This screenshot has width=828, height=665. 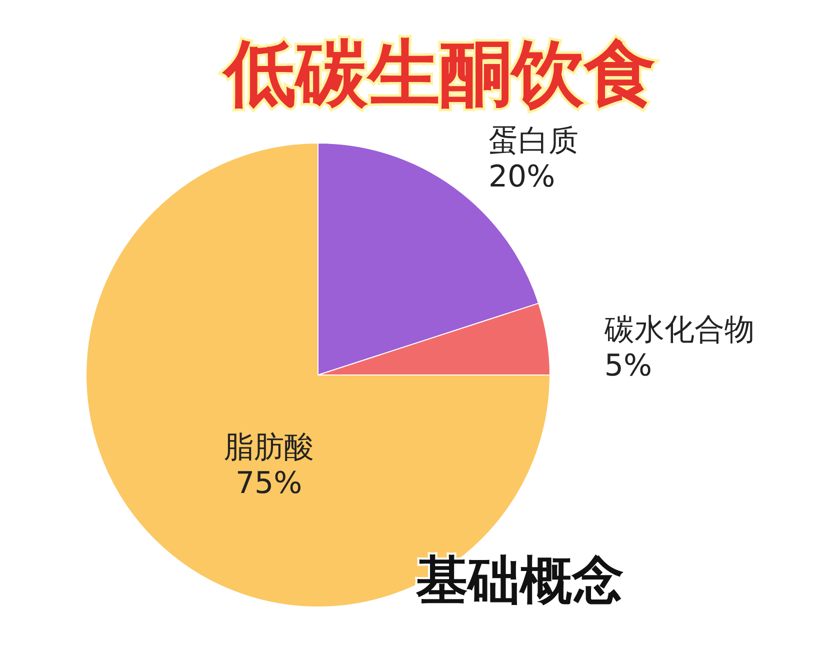 I want to click on slice-label: 蛋白质, so click(x=533, y=140).